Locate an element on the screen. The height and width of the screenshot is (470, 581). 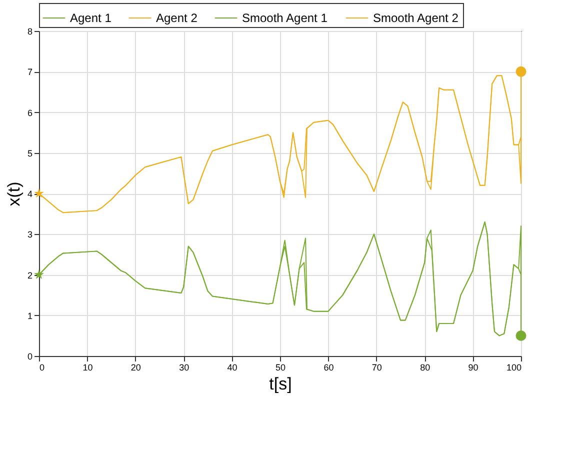
legend-label: Agent 1 is located at coordinates (91, 18).